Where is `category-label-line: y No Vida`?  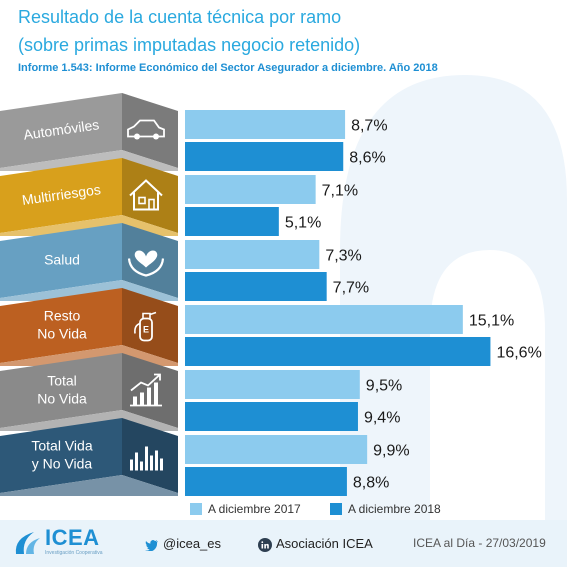 category-label-line: y No Vida is located at coordinates (62, 464).